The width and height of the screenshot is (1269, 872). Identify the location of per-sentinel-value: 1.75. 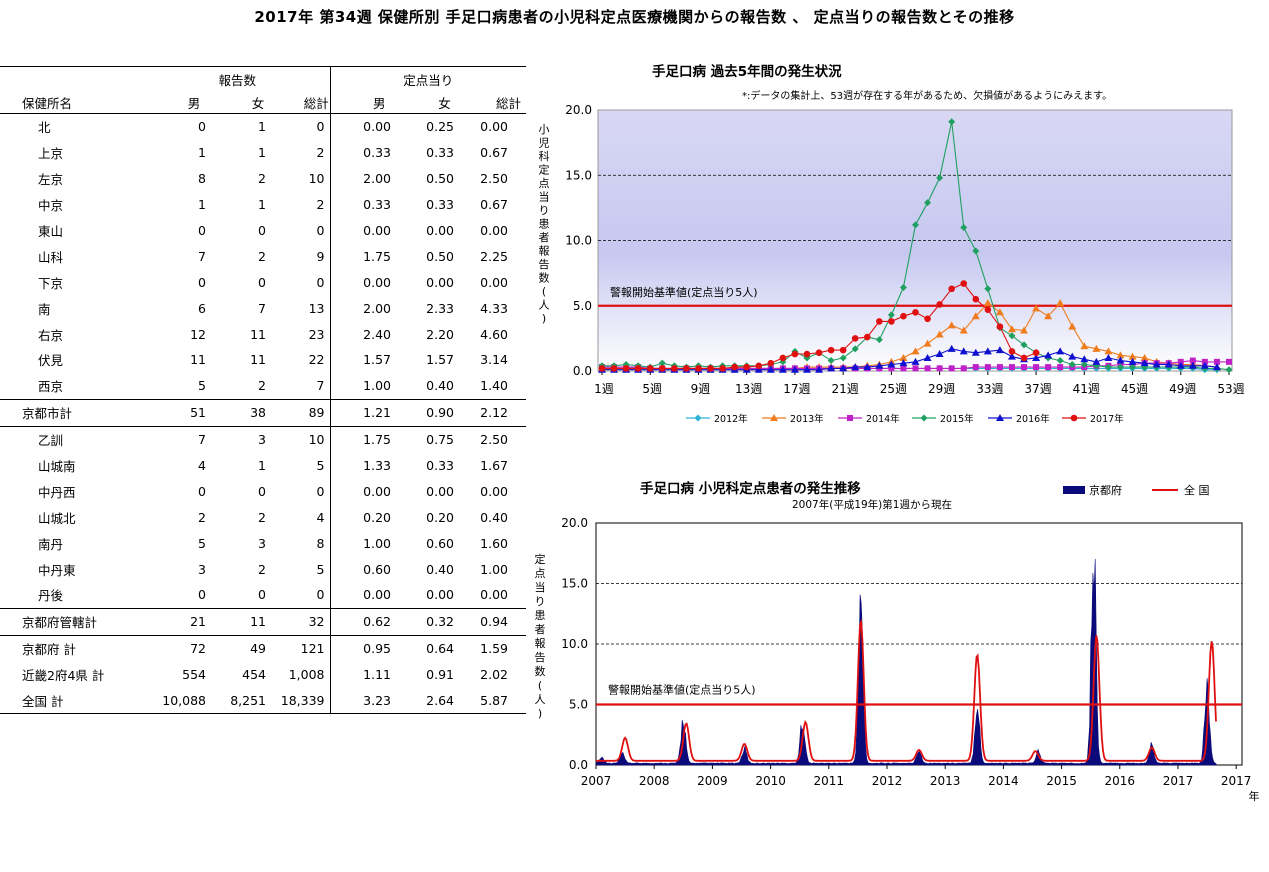
(363, 439).